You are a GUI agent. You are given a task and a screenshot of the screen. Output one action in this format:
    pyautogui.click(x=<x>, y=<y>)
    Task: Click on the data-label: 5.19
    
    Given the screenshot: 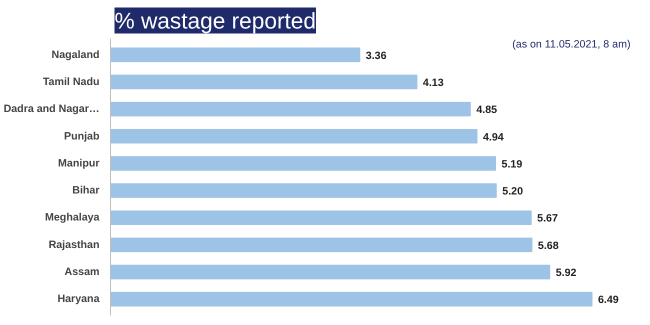 What is the action you would take?
    pyautogui.click(x=512, y=164)
    